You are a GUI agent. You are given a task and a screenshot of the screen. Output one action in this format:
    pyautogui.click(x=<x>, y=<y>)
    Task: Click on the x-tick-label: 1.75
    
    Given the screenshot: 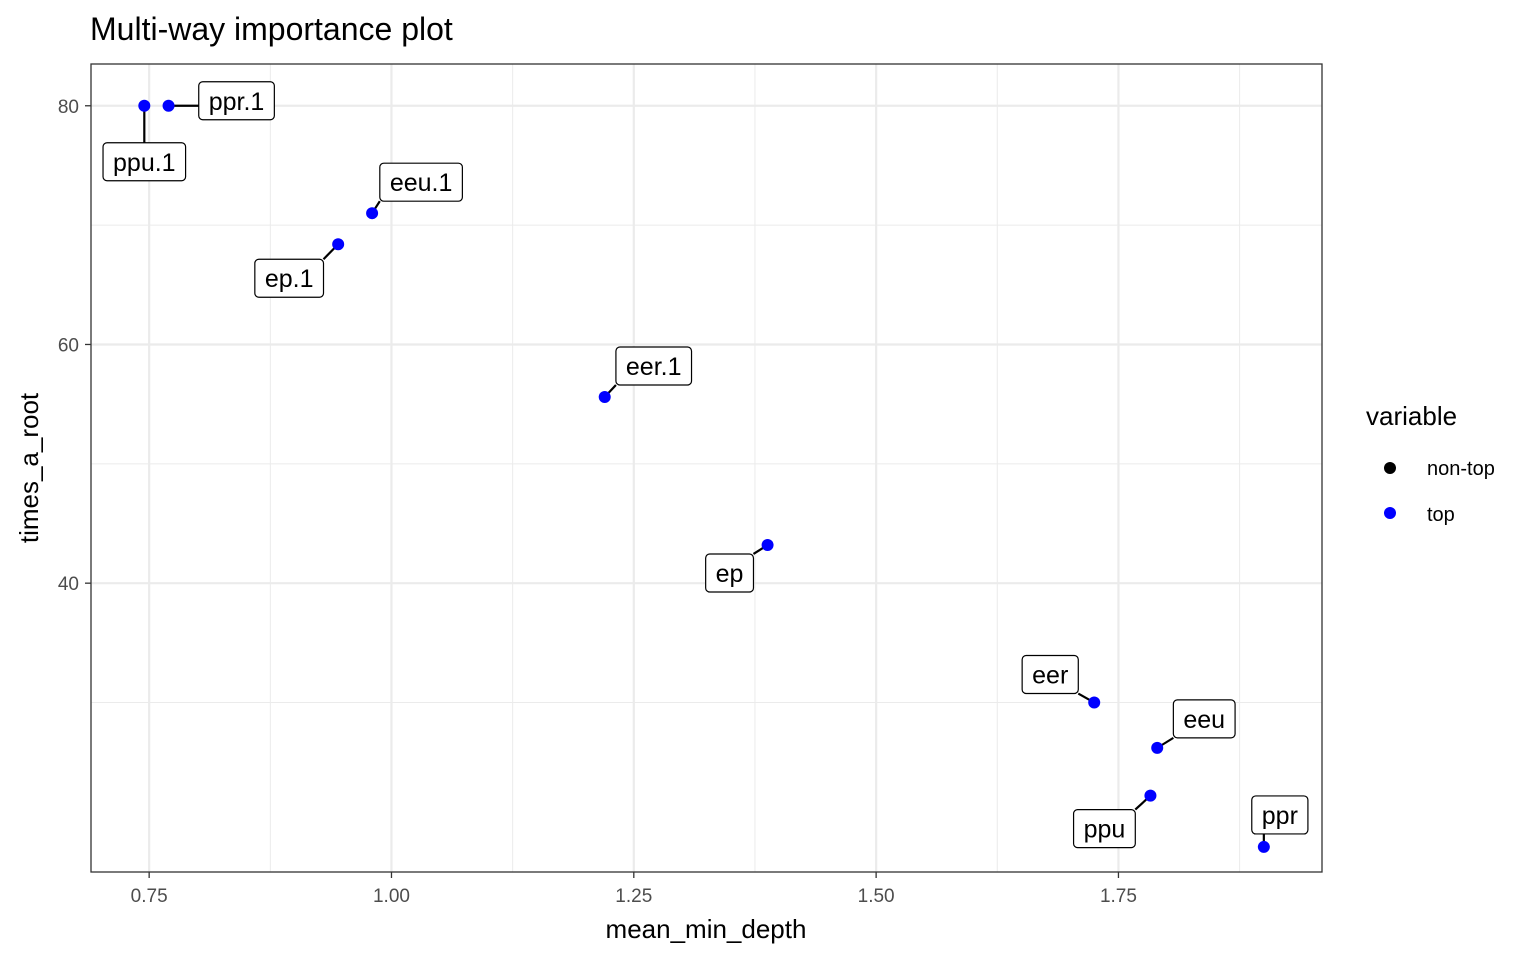 What is the action you would take?
    pyautogui.click(x=1118, y=896)
    